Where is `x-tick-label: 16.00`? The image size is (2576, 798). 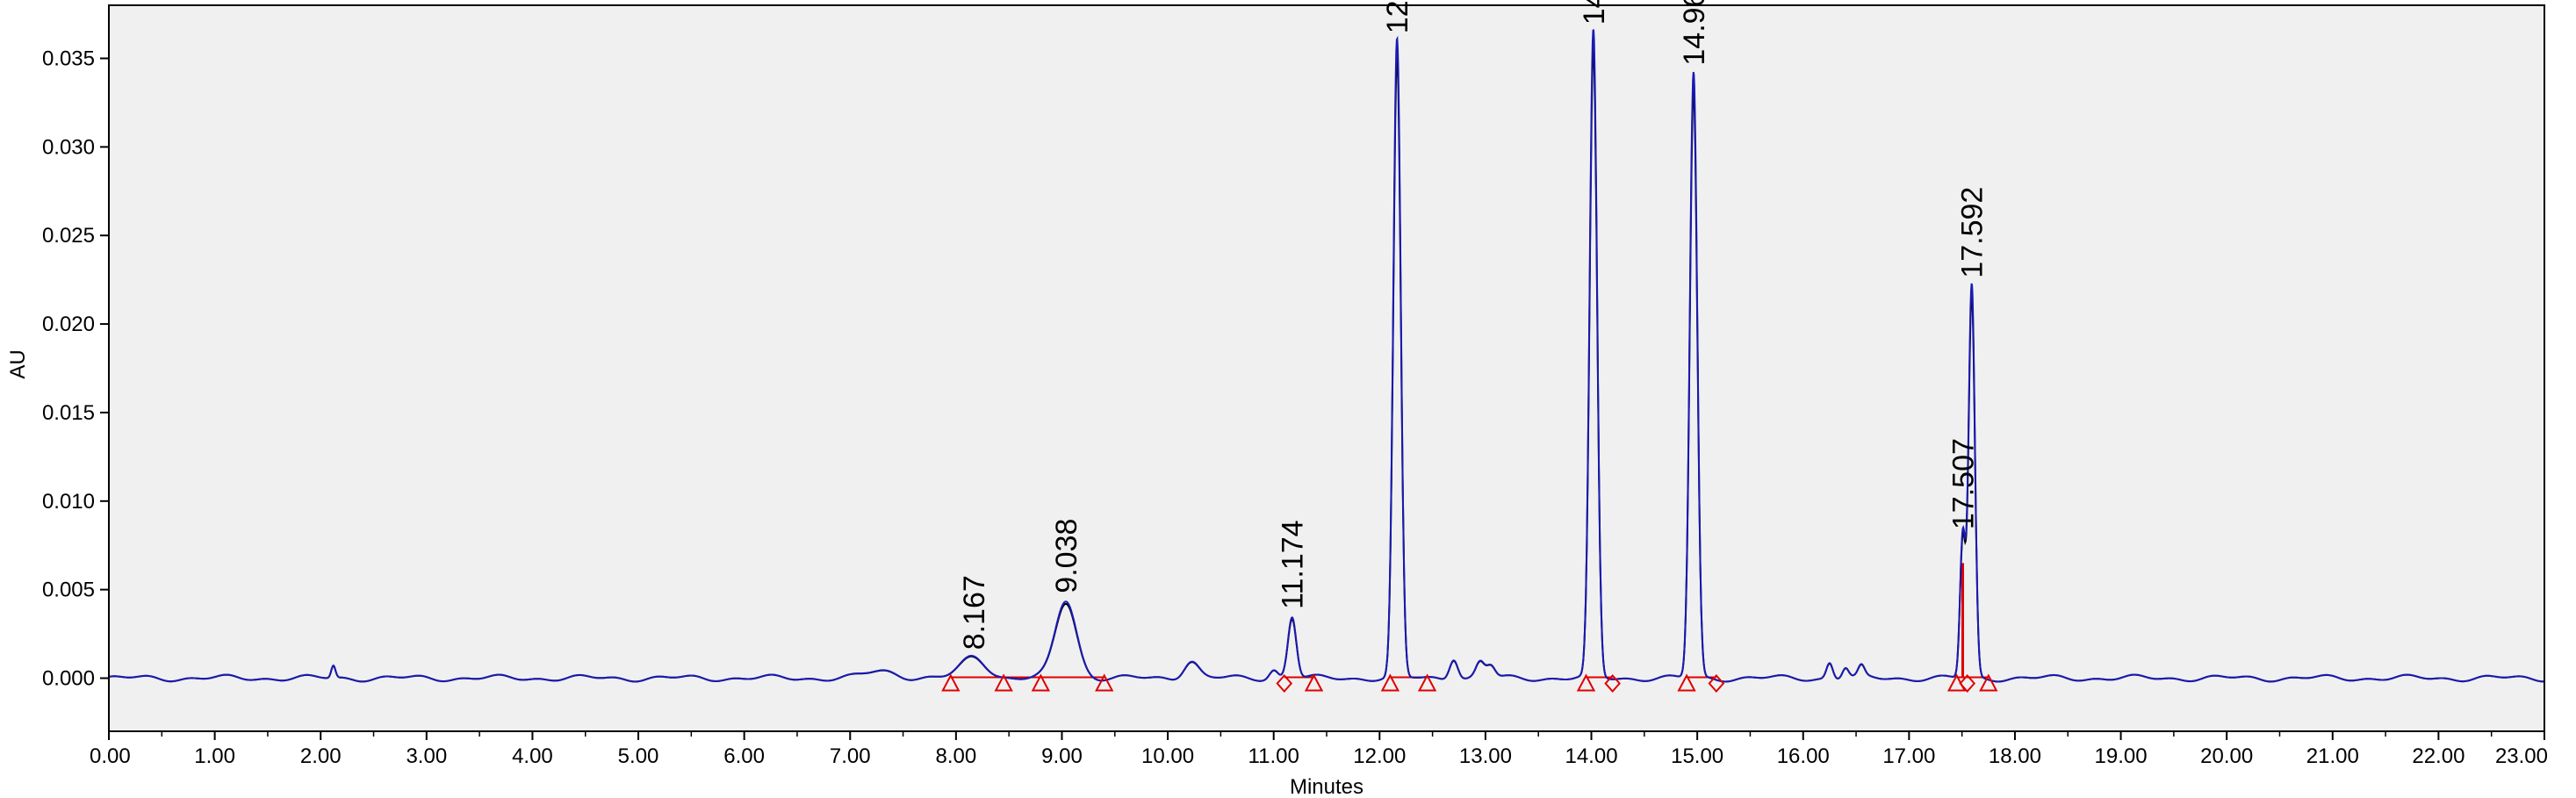 x-tick-label: 16.00 is located at coordinates (1803, 756).